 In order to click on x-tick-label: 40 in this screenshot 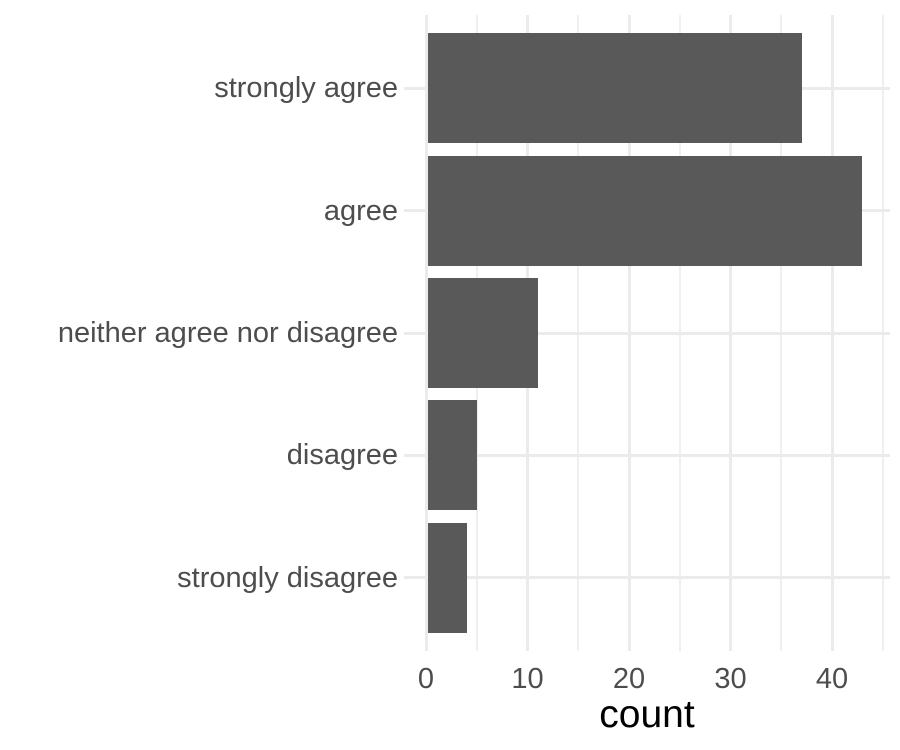, I will do `click(832, 679)`.